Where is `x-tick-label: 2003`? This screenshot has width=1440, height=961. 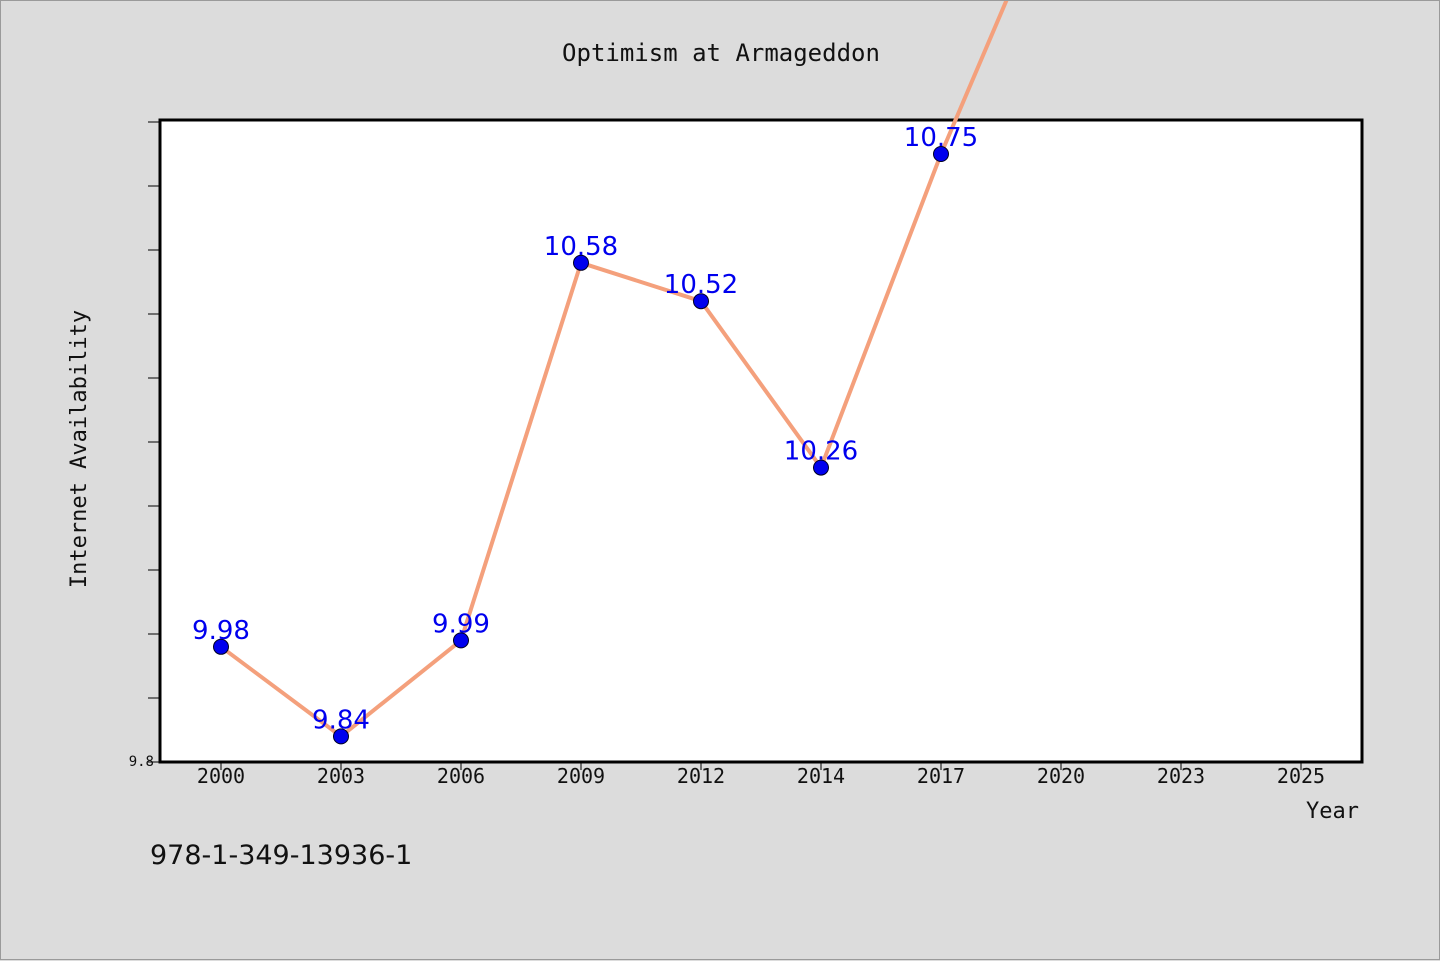 x-tick-label: 2003 is located at coordinates (341, 776).